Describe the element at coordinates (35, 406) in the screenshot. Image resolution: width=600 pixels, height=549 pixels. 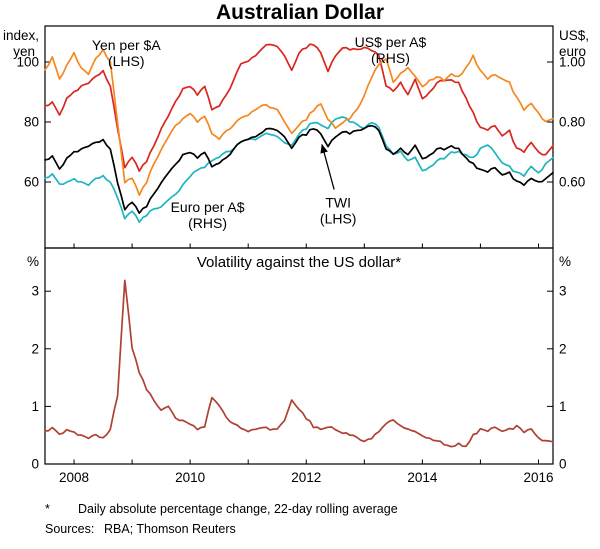
I see `y-tick-label-left: 1` at that location.